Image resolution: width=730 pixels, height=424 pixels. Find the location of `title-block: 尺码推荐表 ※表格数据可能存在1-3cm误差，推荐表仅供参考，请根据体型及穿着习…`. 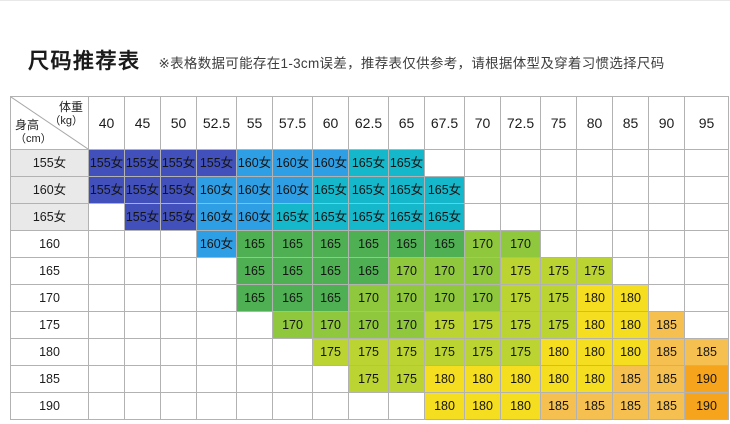

title-block: 尺码推荐表 ※表格数据可能存在1-3cm误差，推荐表仅供参考，请根据体型及穿着习… is located at coordinates (346, 60).